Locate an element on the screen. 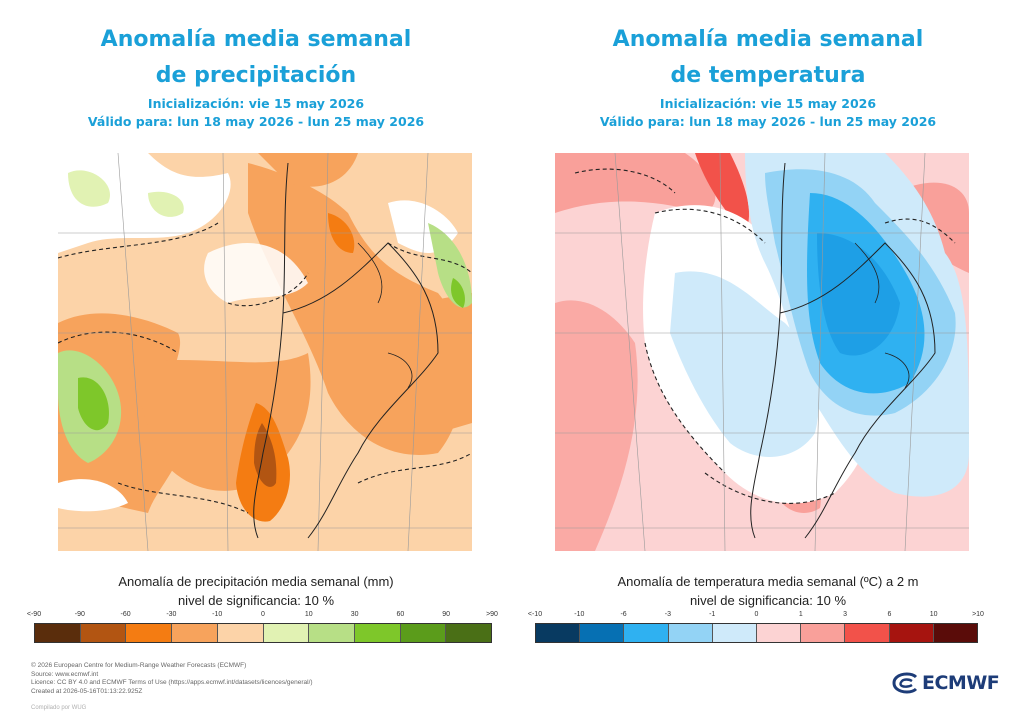 The width and height of the screenshot is (1024, 720). scale-tick: <-90 is located at coordinates (34, 614).